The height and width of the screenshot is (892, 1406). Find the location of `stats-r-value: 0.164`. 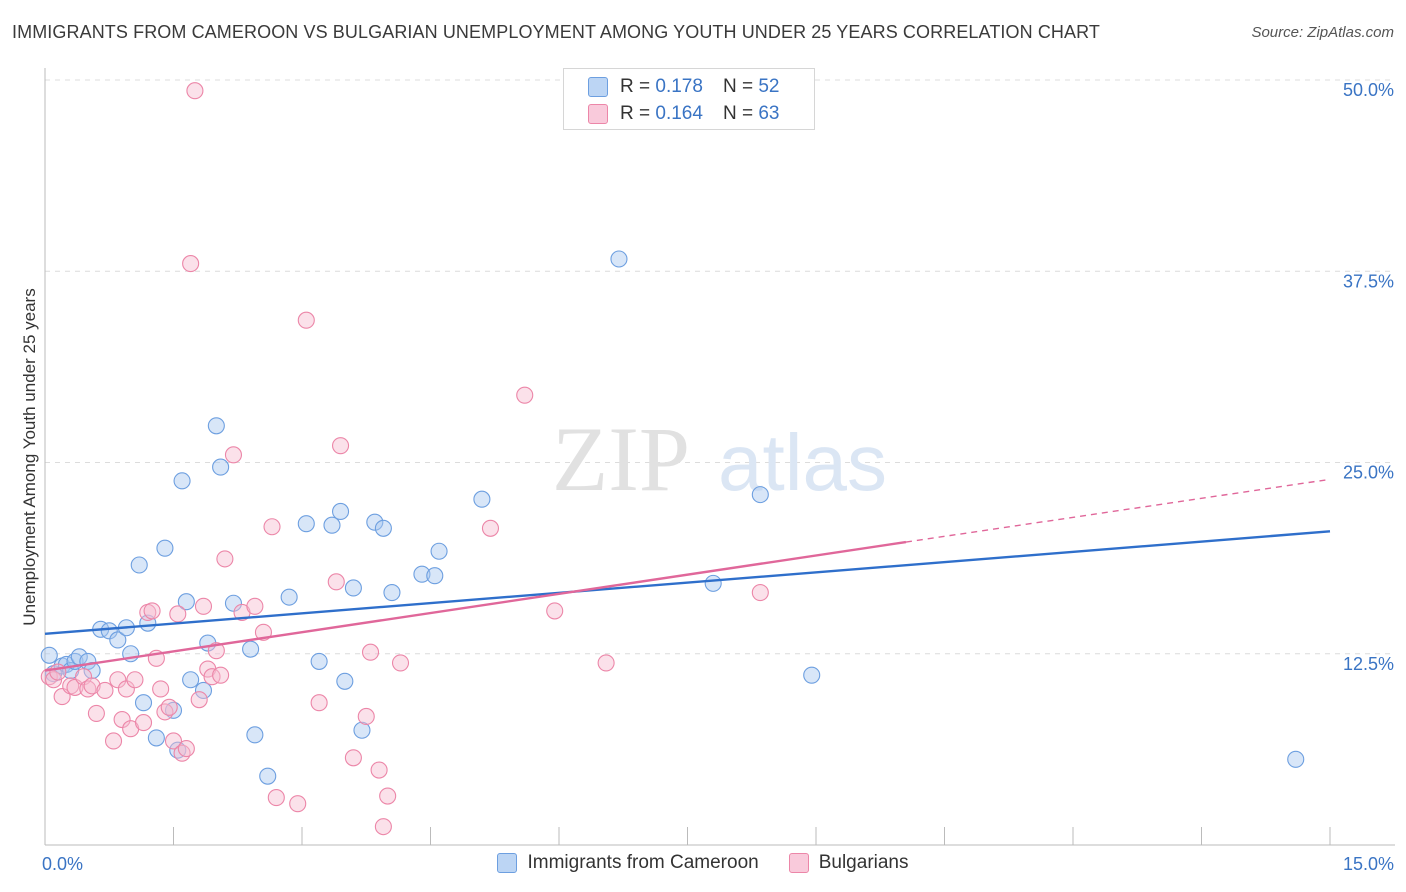

stats-r-value: 0.164 is located at coordinates (679, 113).